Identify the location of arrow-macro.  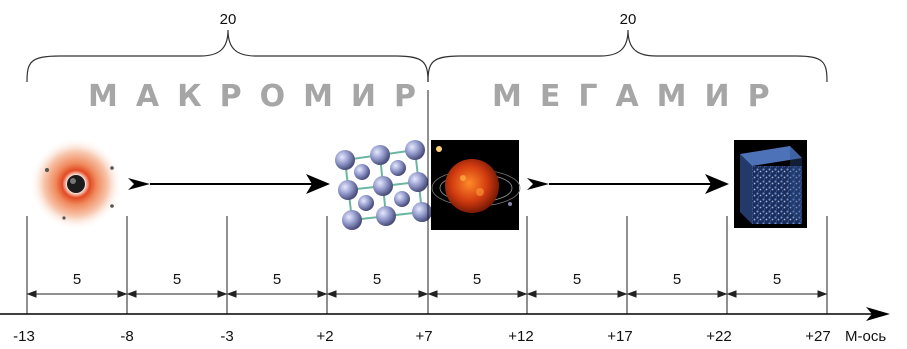
(229, 184).